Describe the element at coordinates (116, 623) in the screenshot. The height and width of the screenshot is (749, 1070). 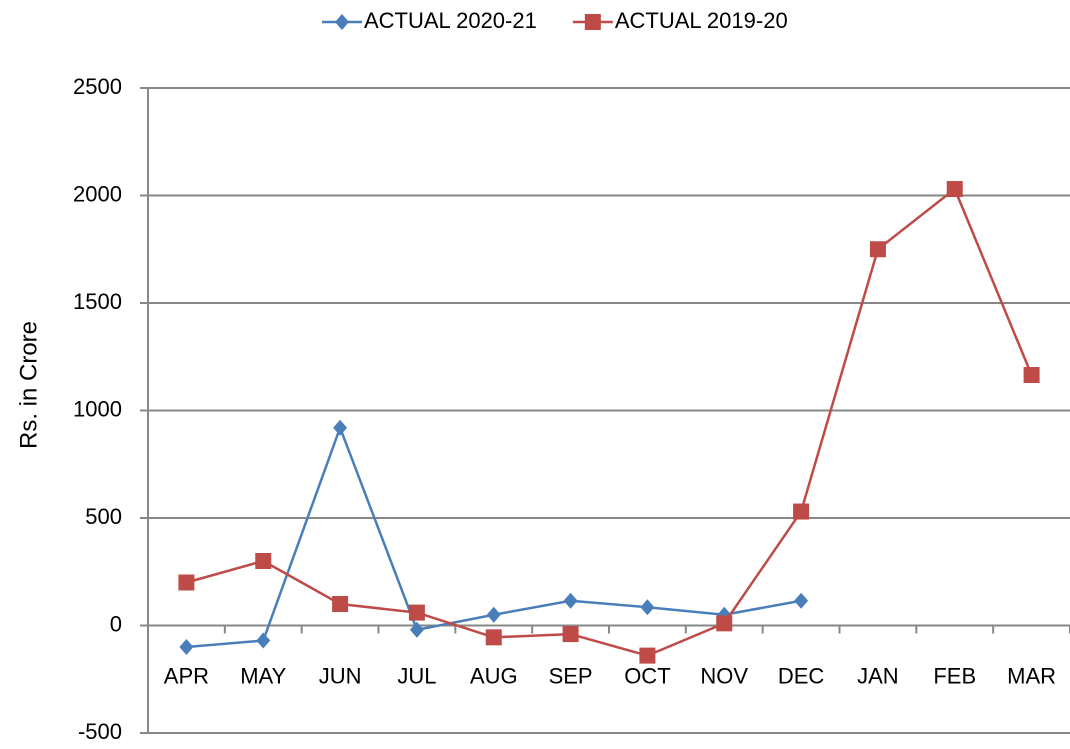
I see `y-tick-label: 0` at that location.